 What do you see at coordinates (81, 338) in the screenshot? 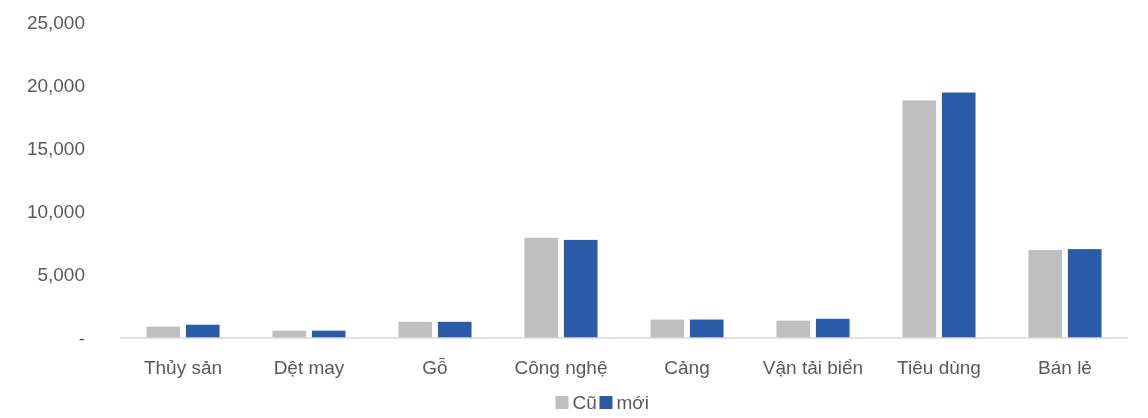
I see `y-tick-label: -` at bounding box center [81, 338].